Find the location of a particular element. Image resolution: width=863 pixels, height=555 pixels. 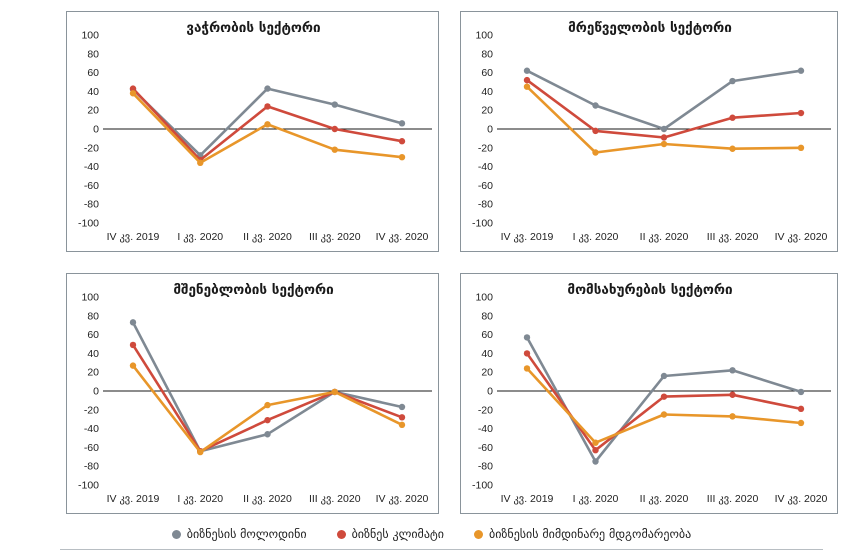

y-tick-label: 20 is located at coordinates (93, 111).